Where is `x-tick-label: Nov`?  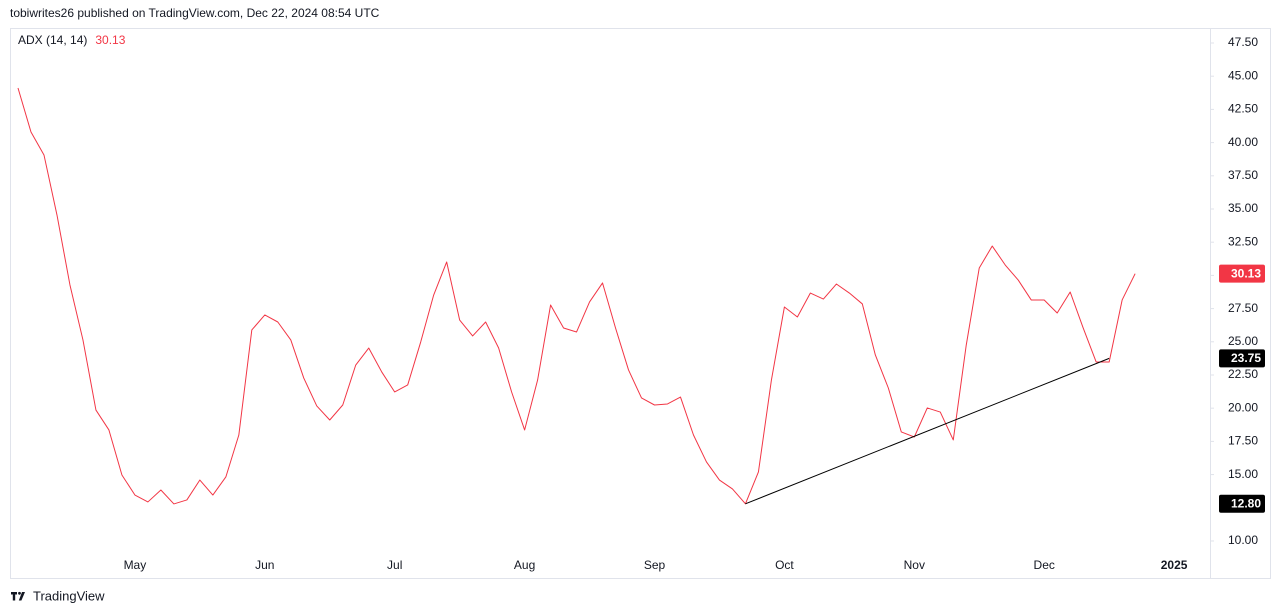
x-tick-label: Nov is located at coordinates (914, 565).